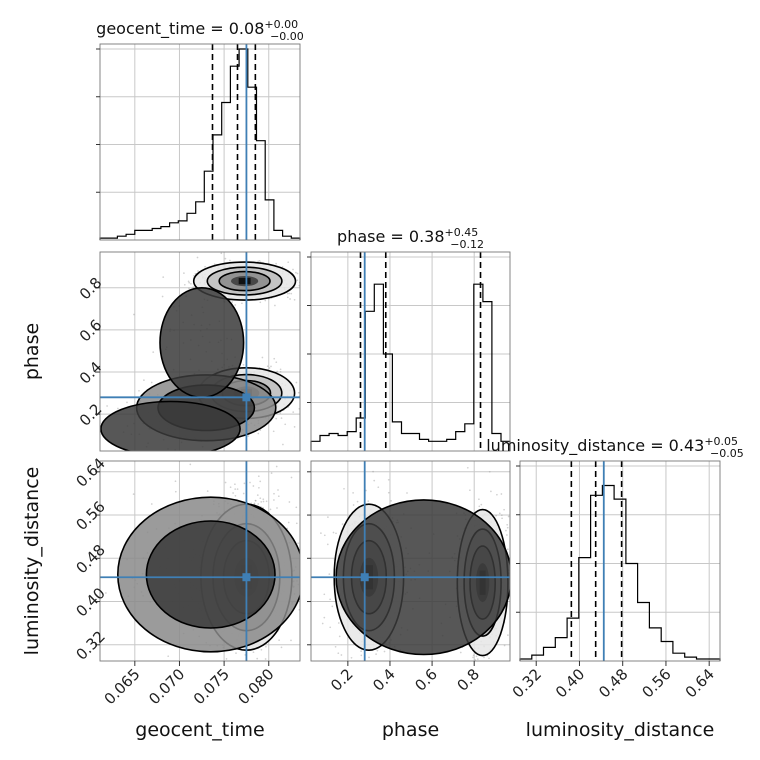 The height and width of the screenshot is (760, 760). I want to click on title-prefix: luminosity_distance = 0.43, so click(595, 446).